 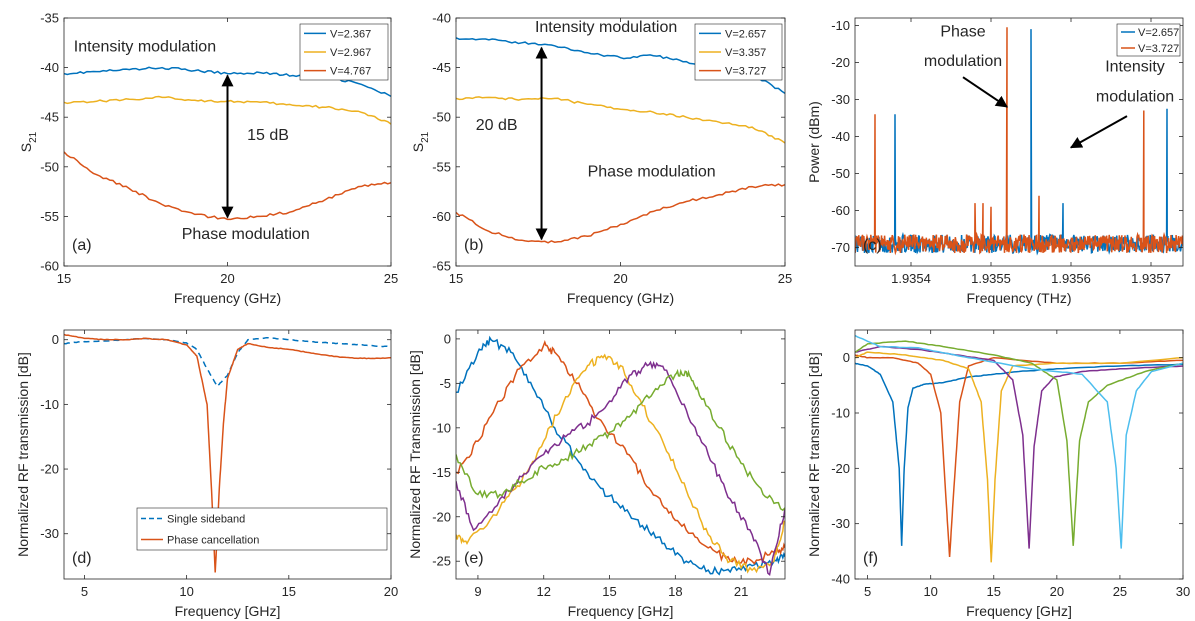 What do you see at coordinates (350, 72) in the screenshot?
I see `legend-label: V=4.767` at bounding box center [350, 72].